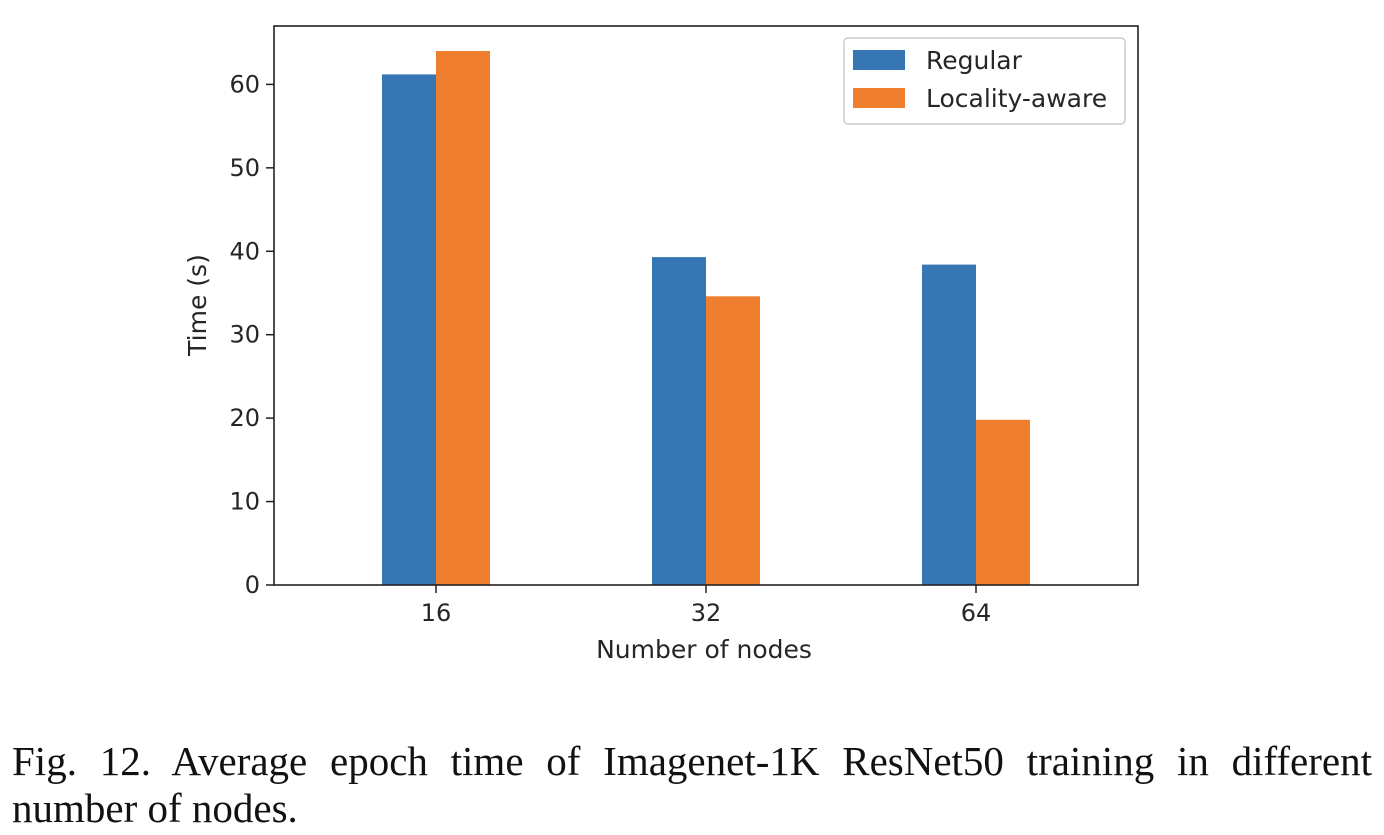 This screenshot has height=835, width=1384. Describe the element at coordinates (436, 613) in the screenshot. I see `x-tick-label-16: 16` at that location.